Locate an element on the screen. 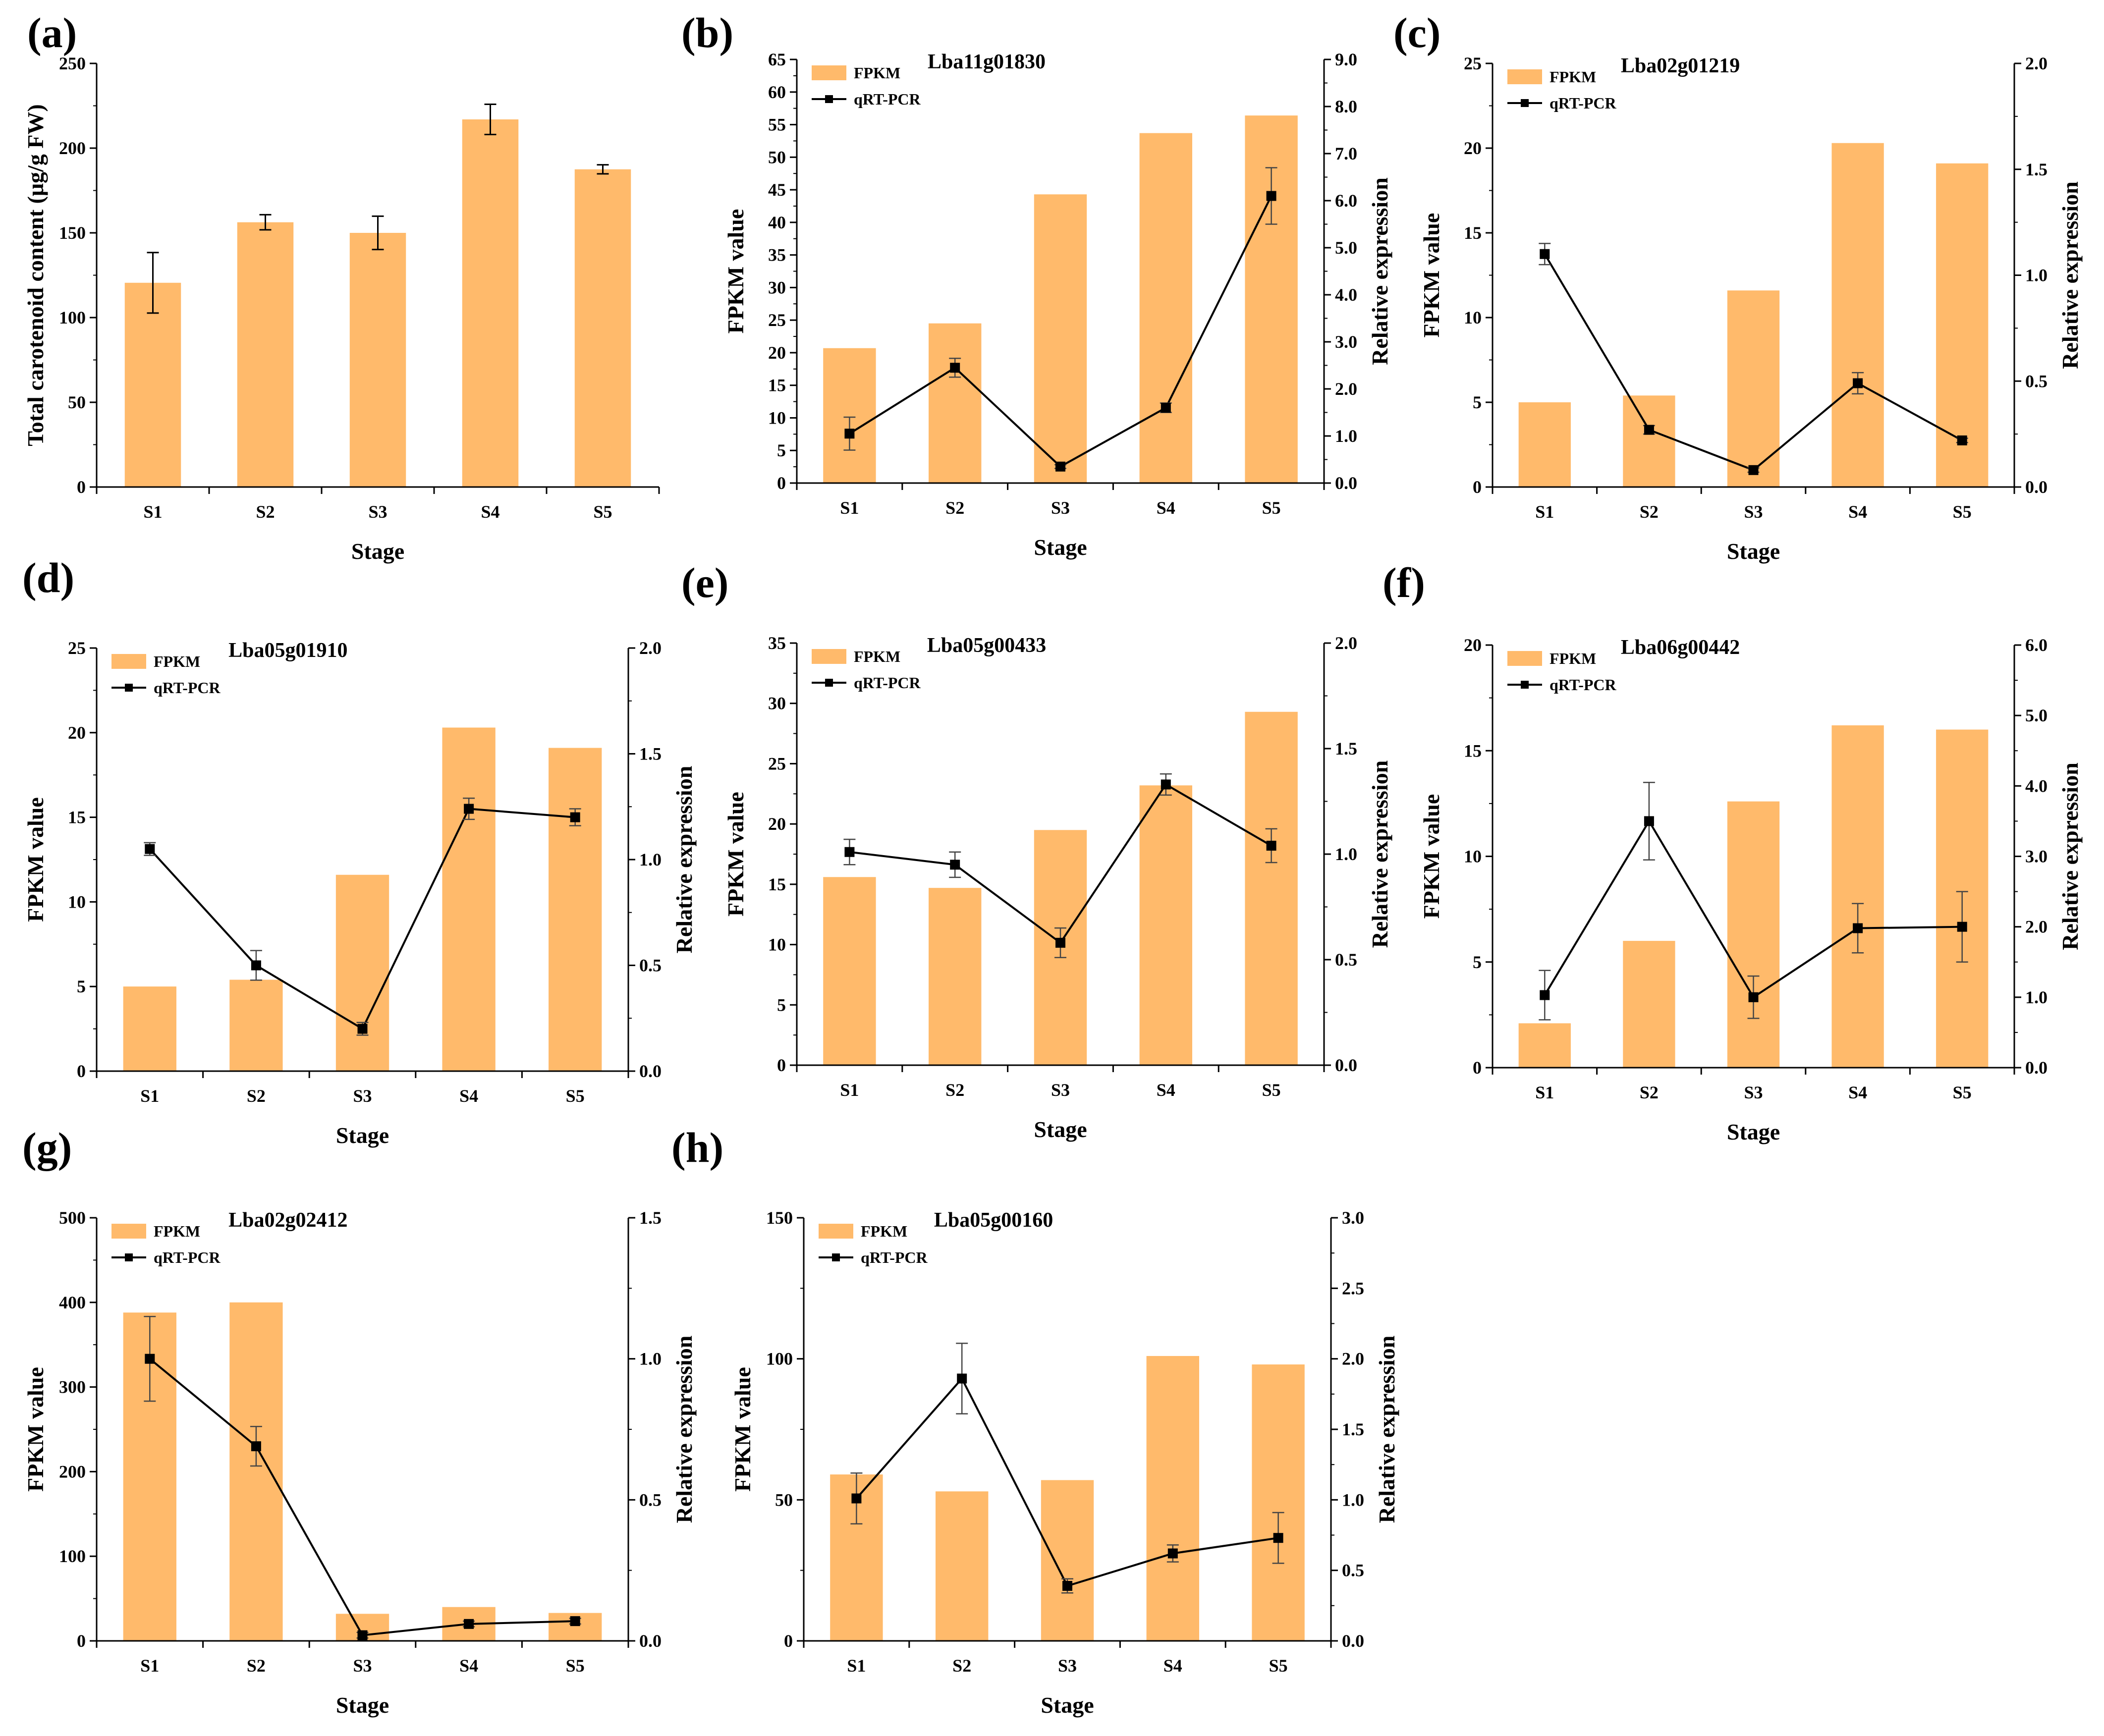  y2-tick-label: 6.0 is located at coordinates (1346, 201).